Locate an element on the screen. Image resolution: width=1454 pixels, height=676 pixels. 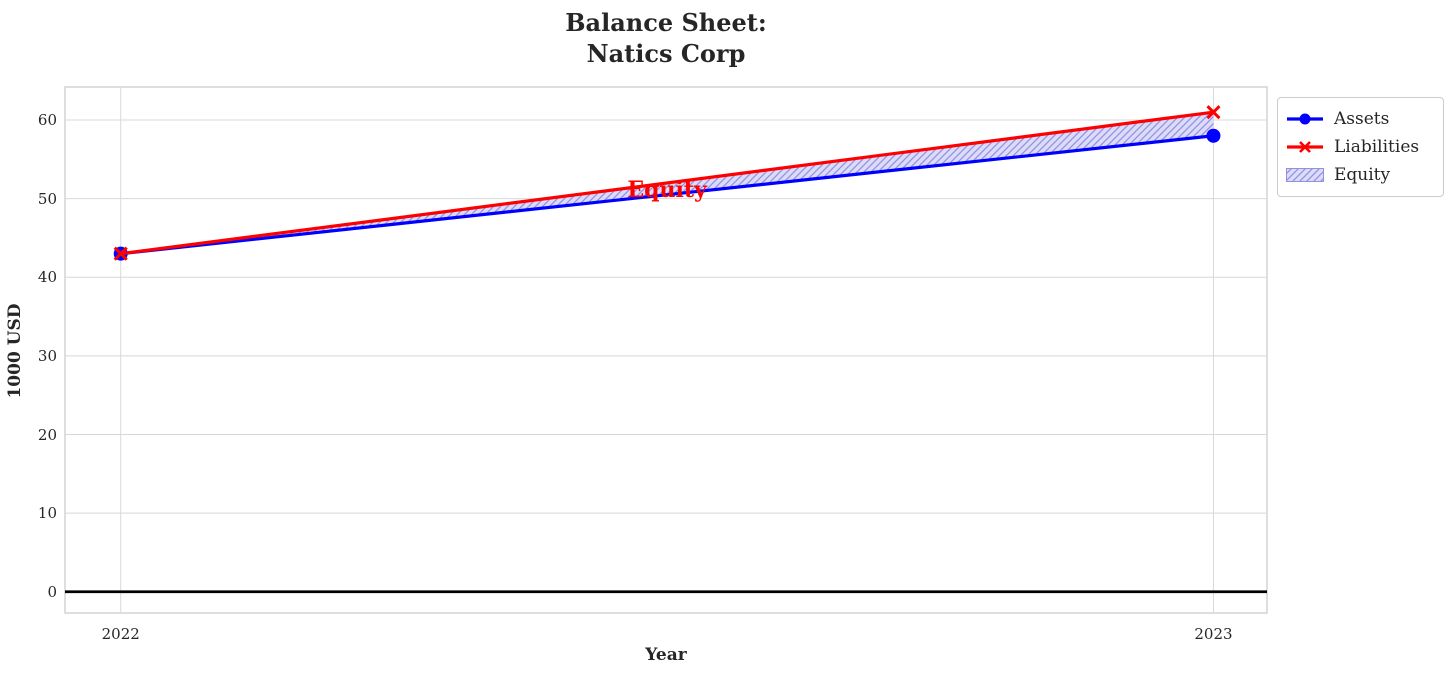
legend-label-equity: Equity is located at coordinates (1362, 175).